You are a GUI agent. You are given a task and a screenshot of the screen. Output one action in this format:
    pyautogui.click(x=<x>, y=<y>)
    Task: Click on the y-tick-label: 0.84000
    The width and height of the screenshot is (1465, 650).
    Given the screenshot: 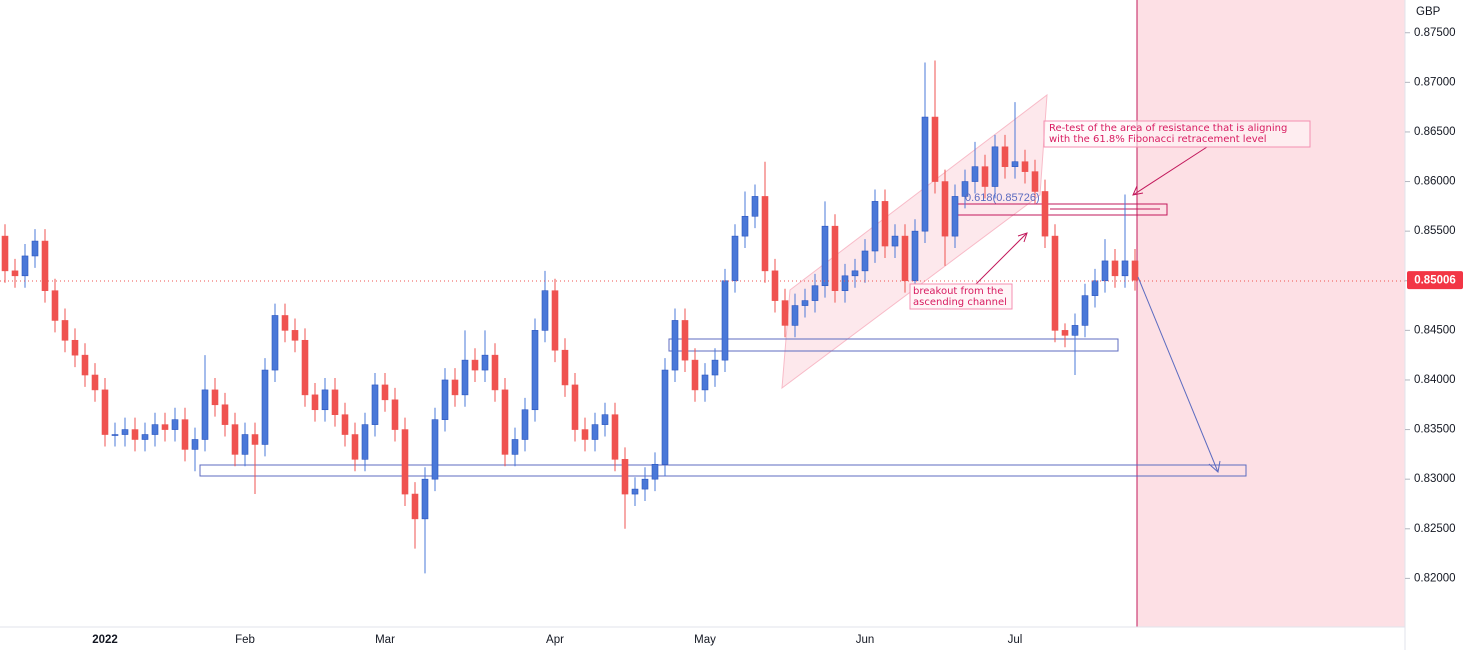 What is the action you would take?
    pyautogui.click(x=1435, y=380)
    